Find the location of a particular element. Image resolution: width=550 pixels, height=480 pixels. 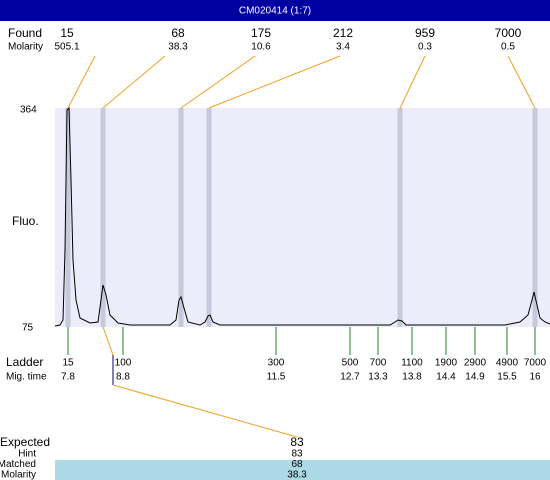

ladder-size: 4900 is located at coordinates (507, 363).